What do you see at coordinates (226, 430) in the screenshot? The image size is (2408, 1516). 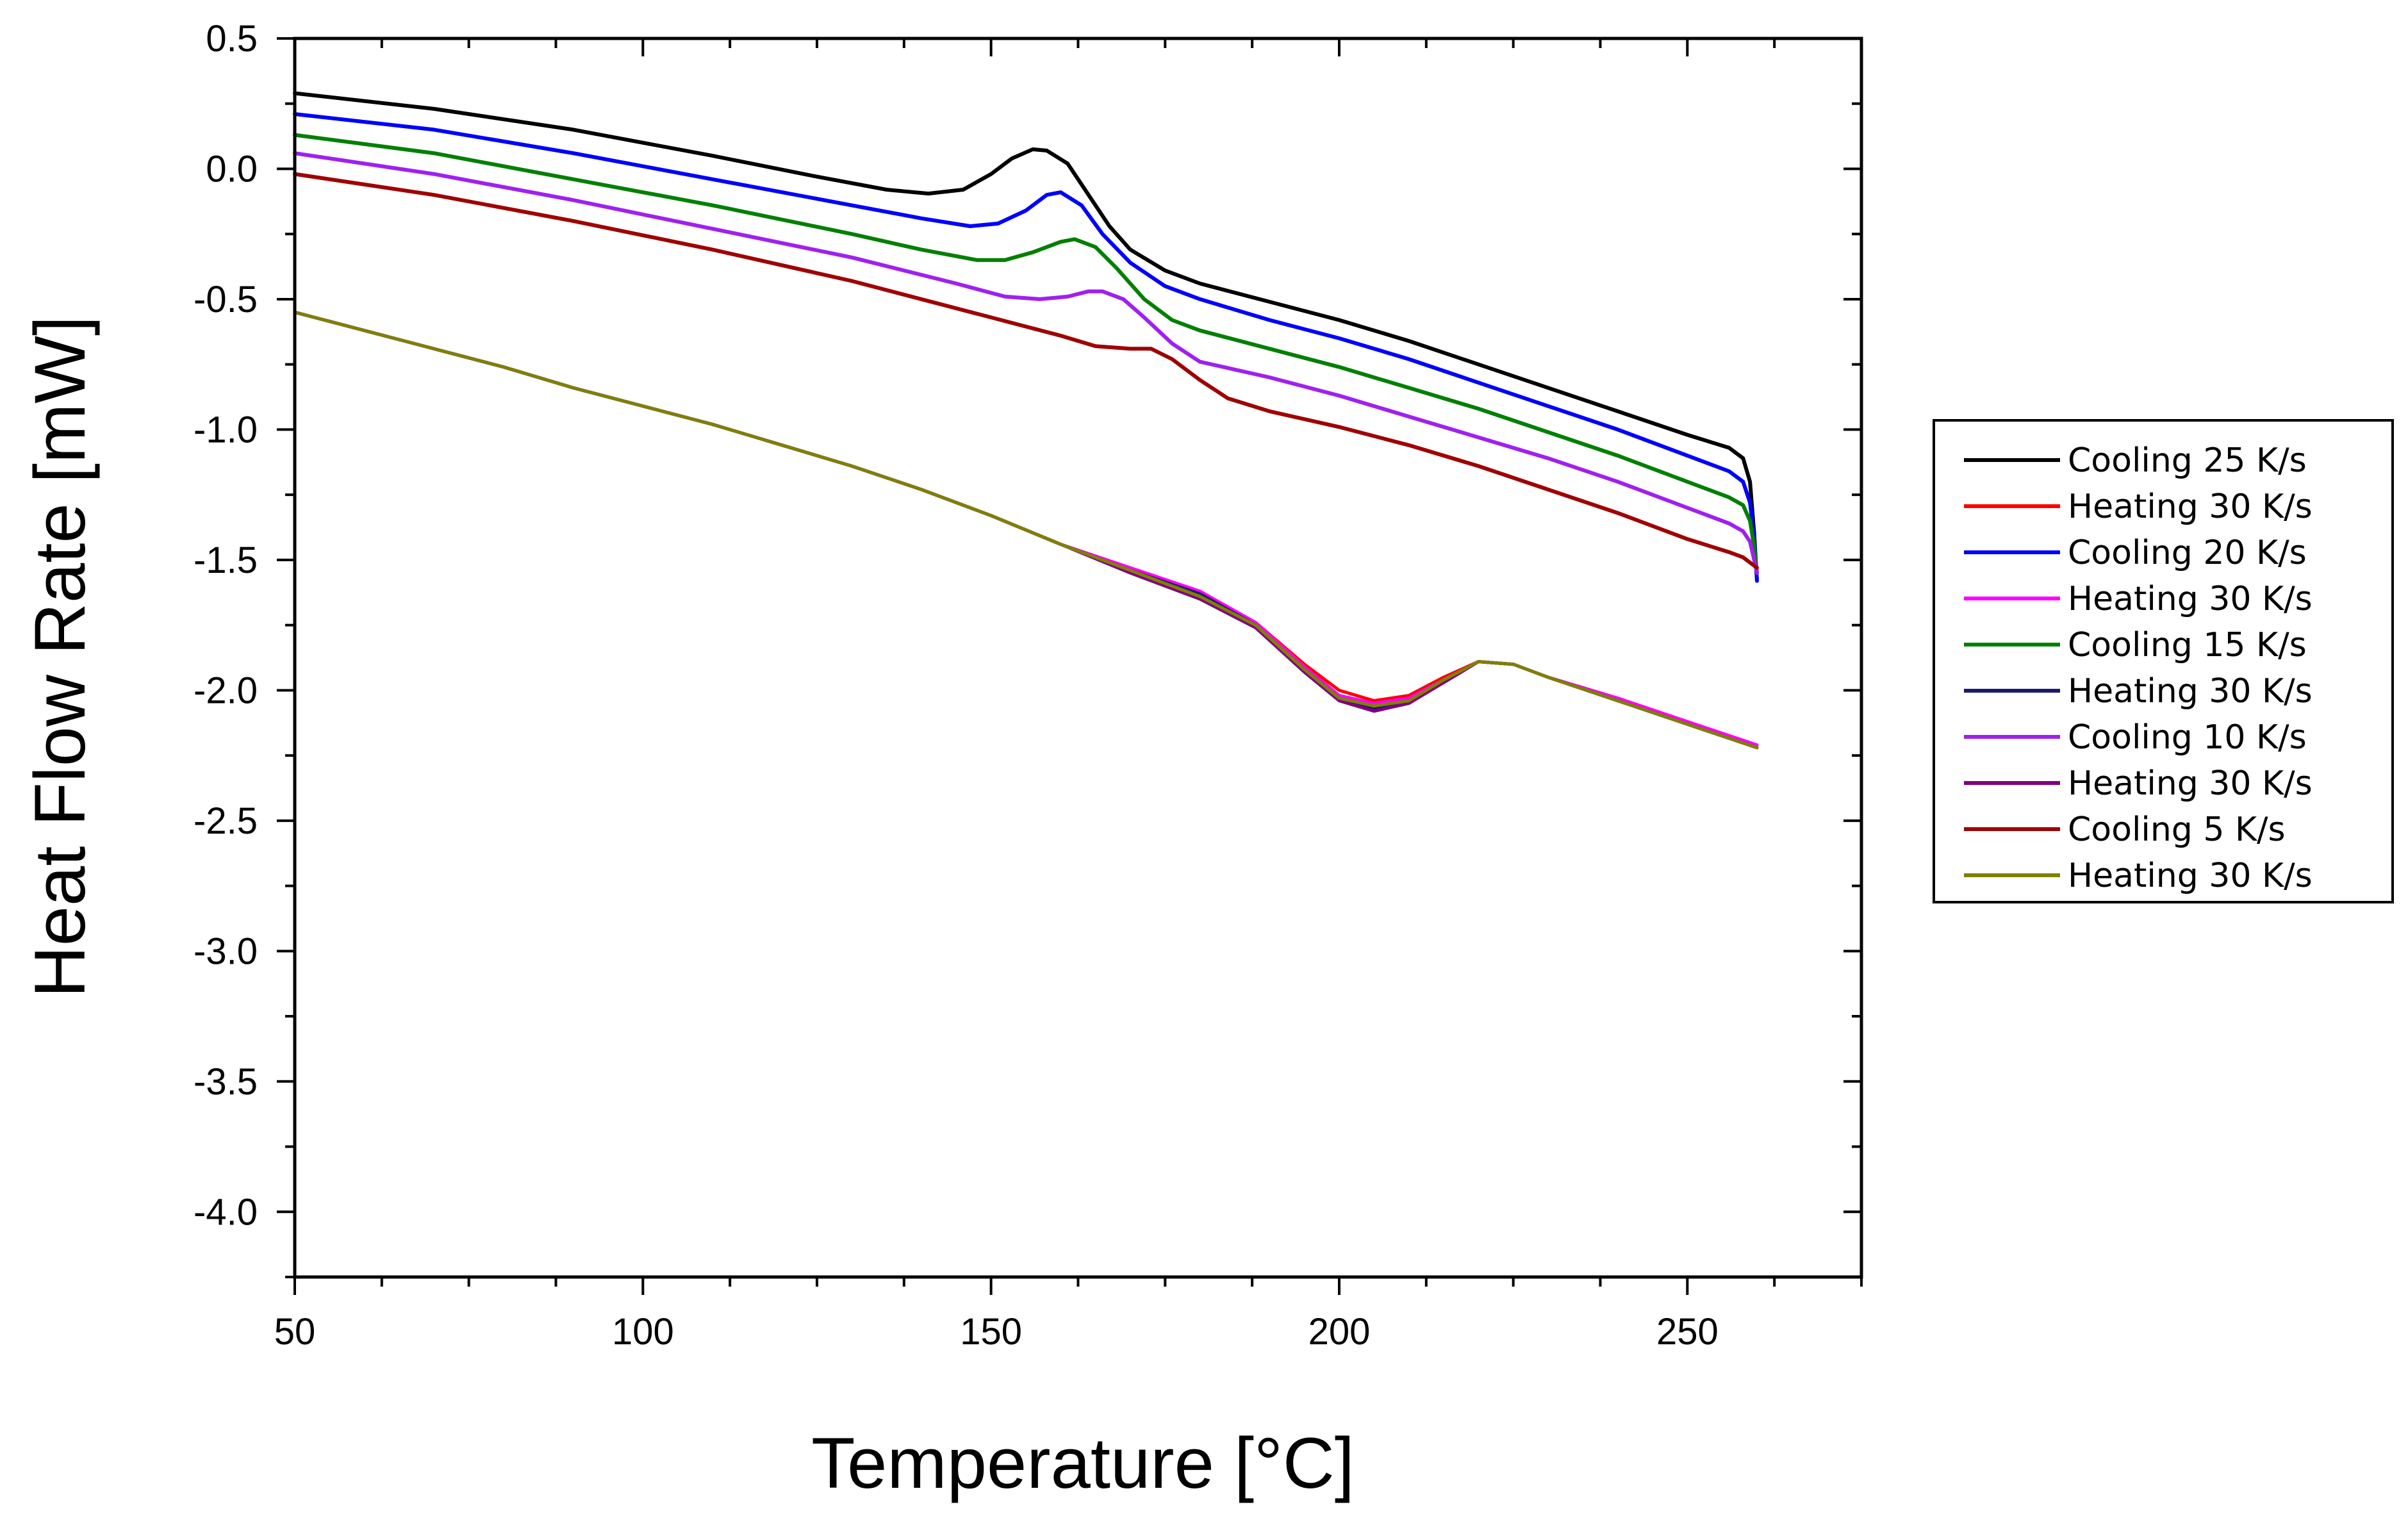 I see `y-tick-label: -1.0` at bounding box center [226, 430].